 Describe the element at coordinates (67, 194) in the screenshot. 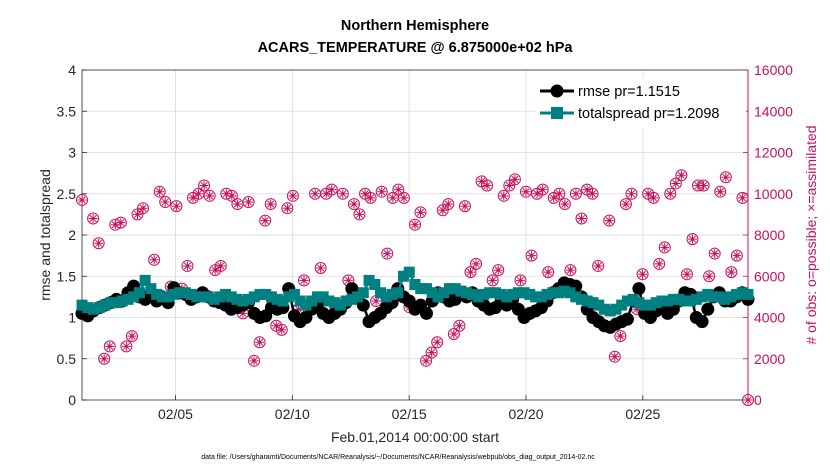

I see `left-y-tick-label: 2.5` at that location.